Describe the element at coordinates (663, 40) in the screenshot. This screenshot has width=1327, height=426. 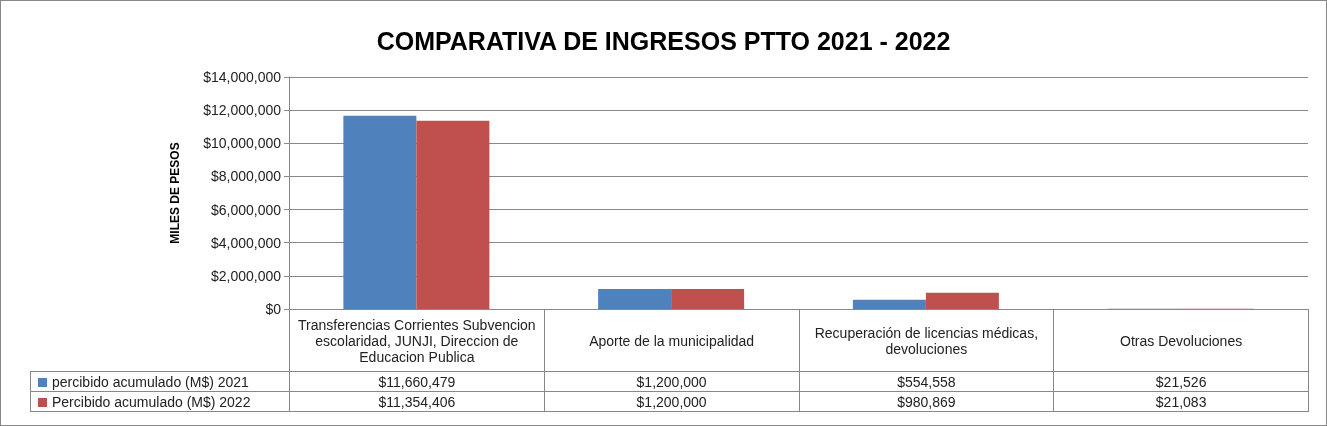
I see `chart-title: COMPARATIVA DE INGRESOS PTTO 2021 - 2022` at that location.